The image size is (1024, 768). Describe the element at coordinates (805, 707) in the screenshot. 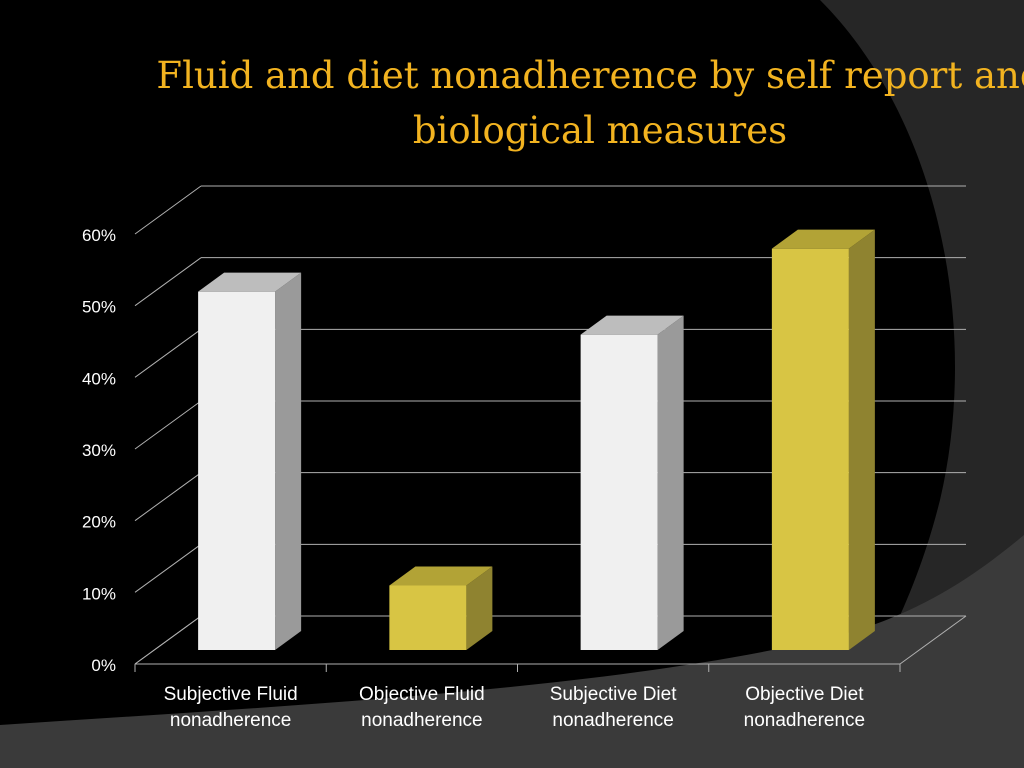

I see `x-tick-label: Objective Diet nonadherence` at that location.